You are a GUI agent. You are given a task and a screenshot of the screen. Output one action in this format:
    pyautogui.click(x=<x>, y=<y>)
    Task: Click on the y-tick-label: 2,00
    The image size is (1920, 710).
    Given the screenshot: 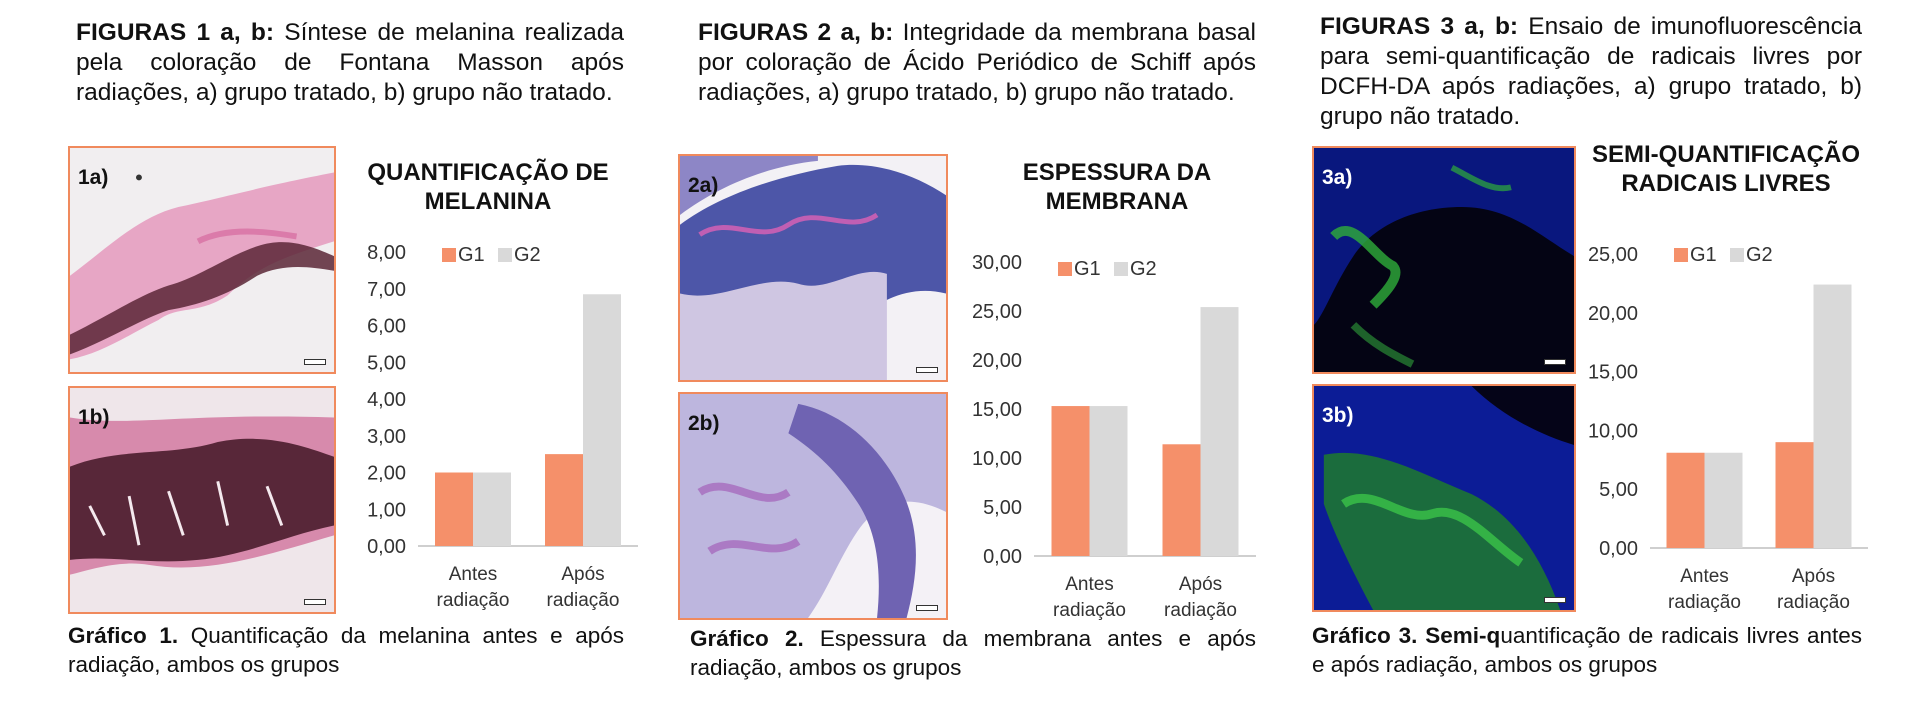 What is the action you would take?
    pyautogui.click(x=386, y=474)
    